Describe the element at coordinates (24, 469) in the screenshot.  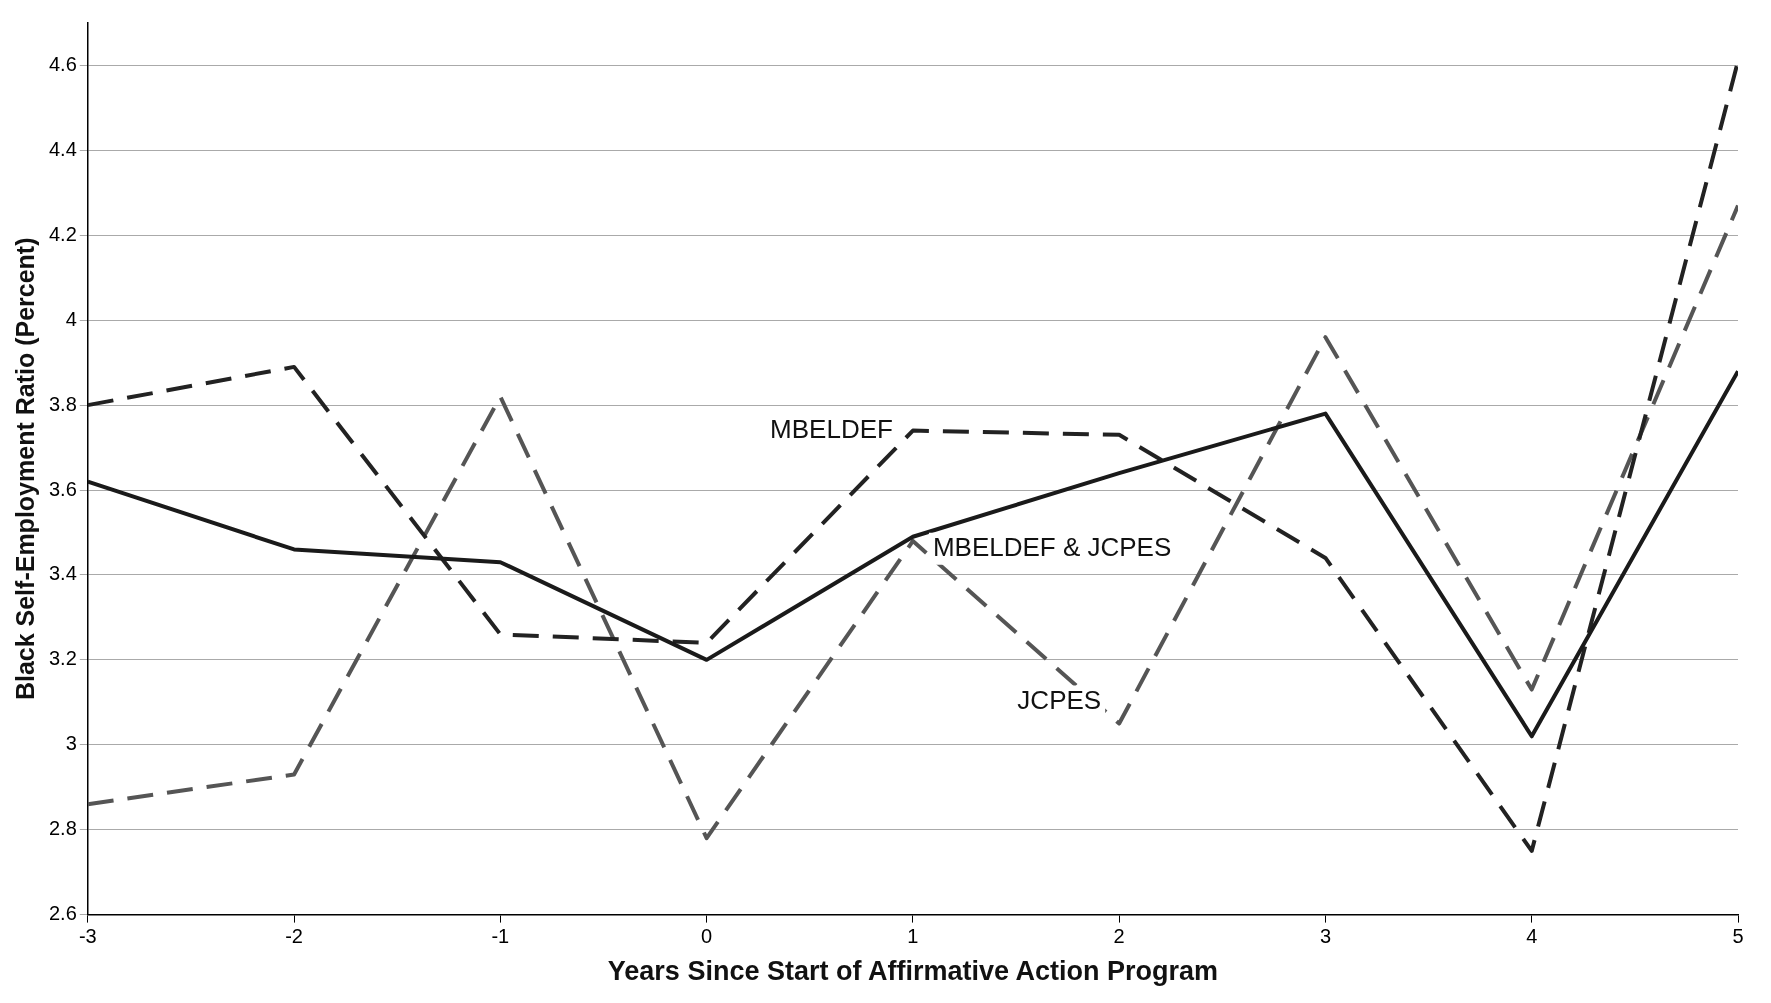
I see `y-axis-title: Black Self-Employment Ratio (Percent)` at that location.